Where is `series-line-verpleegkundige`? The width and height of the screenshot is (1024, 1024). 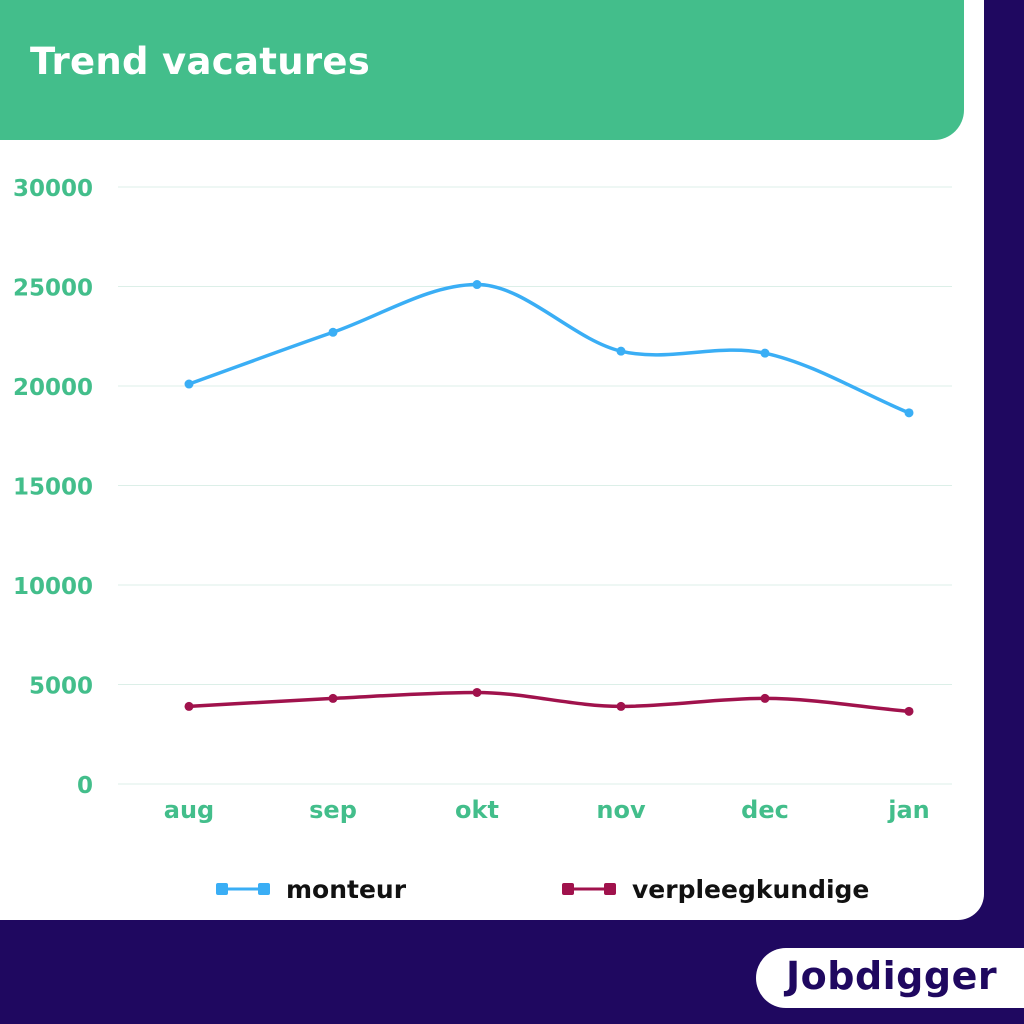 series-line-verpleegkundige is located at coordinates (549, 702).